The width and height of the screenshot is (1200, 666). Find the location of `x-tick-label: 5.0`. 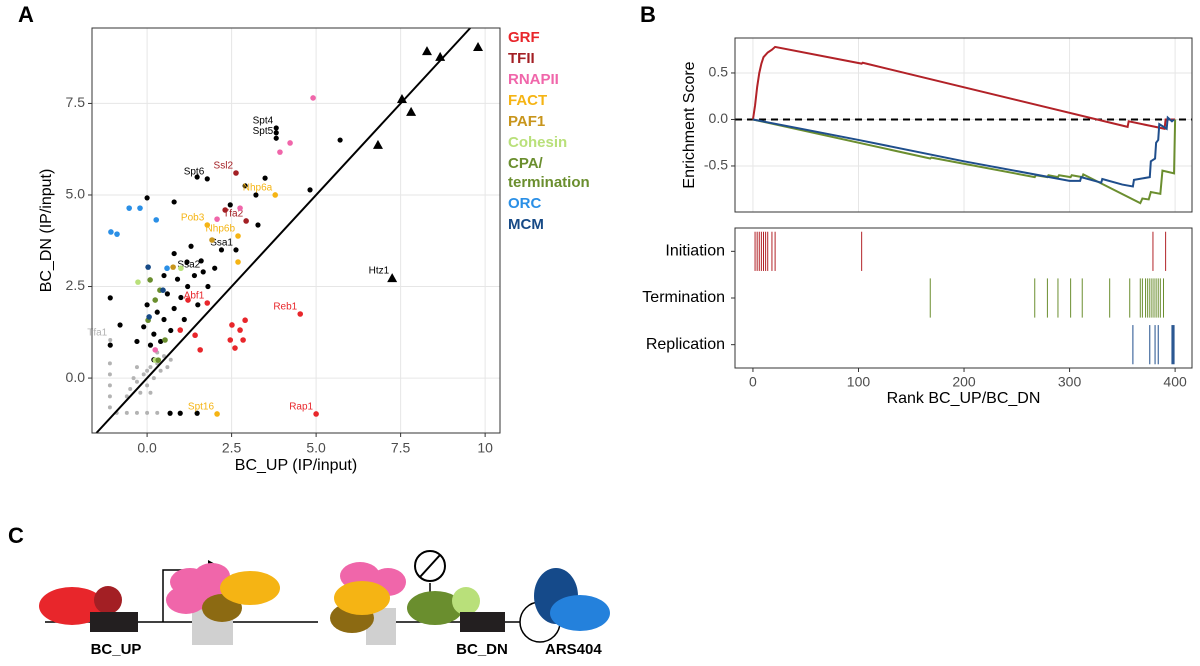

x-tick-label: 5.0 is located at coordinates (316, 448).